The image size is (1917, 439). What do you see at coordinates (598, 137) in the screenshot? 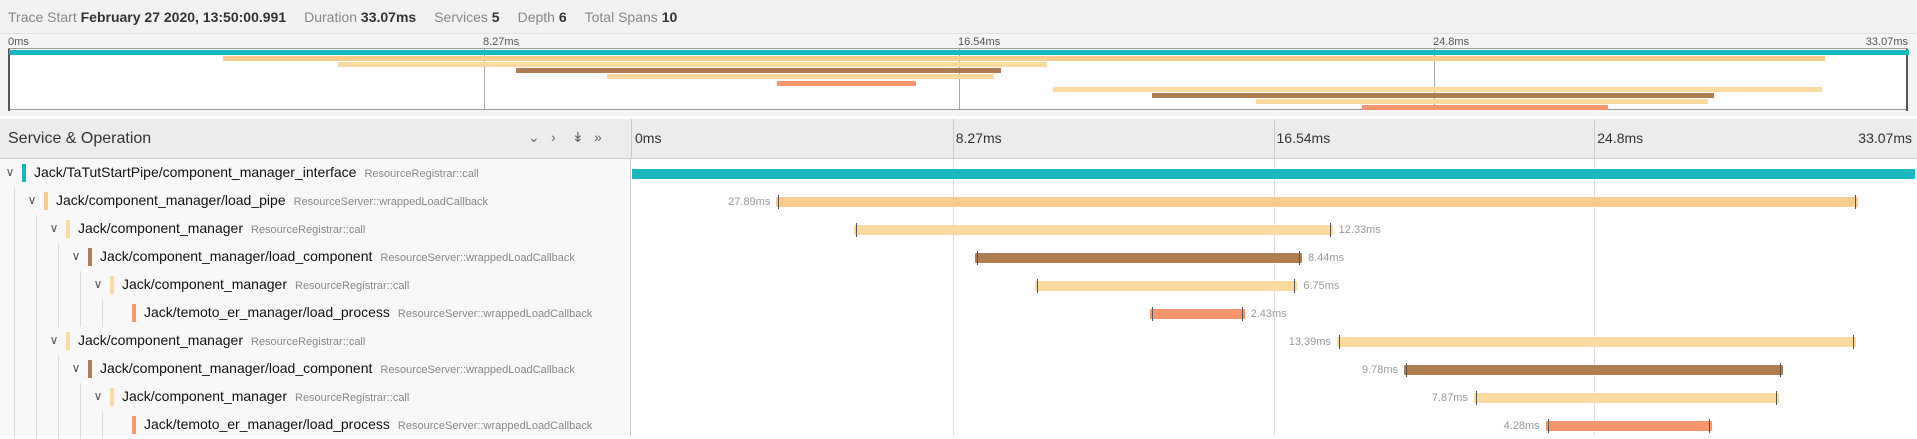
I see `expand-all-icon: »` at bounding box center [598, 137].